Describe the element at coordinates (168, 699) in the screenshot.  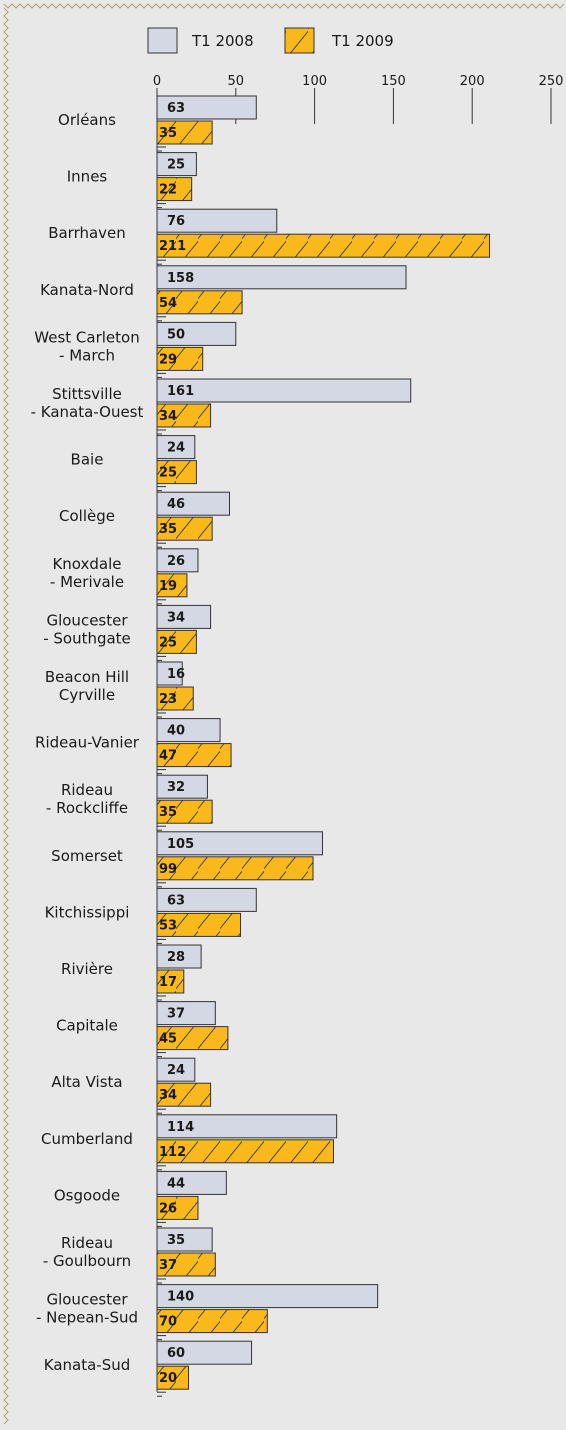
I see `bar-value-2009: 23` at that location.